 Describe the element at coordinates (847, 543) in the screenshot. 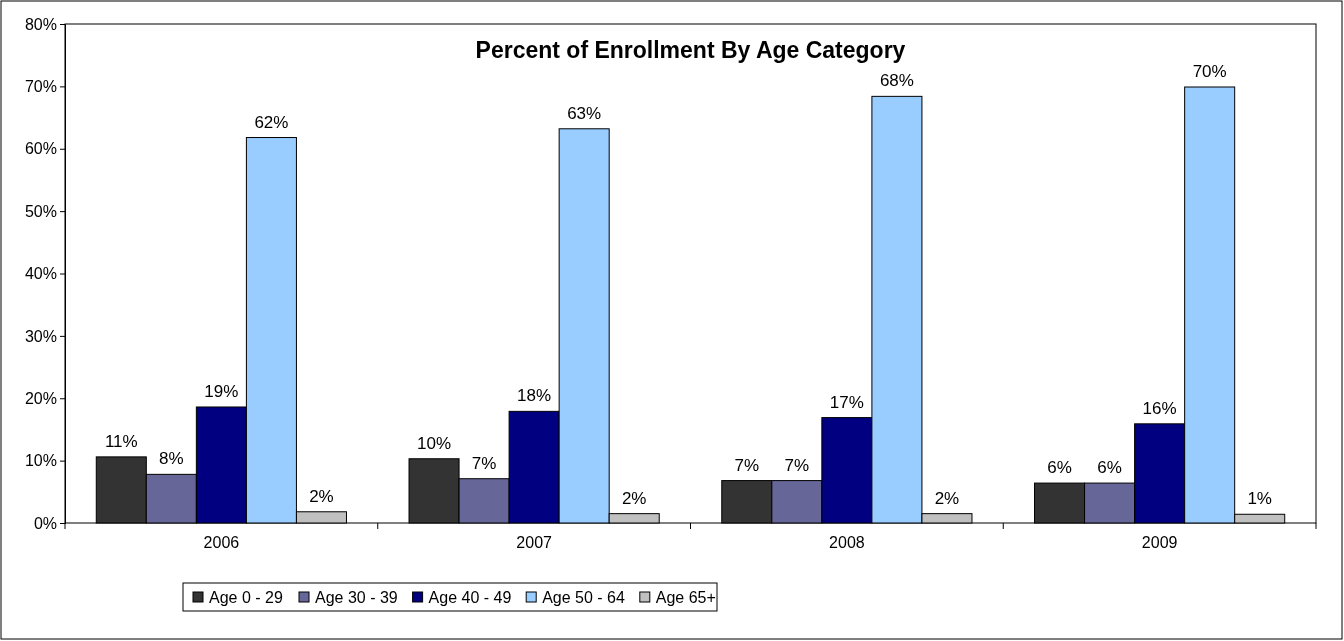

I see `x-tick-label: 2008` at that location.